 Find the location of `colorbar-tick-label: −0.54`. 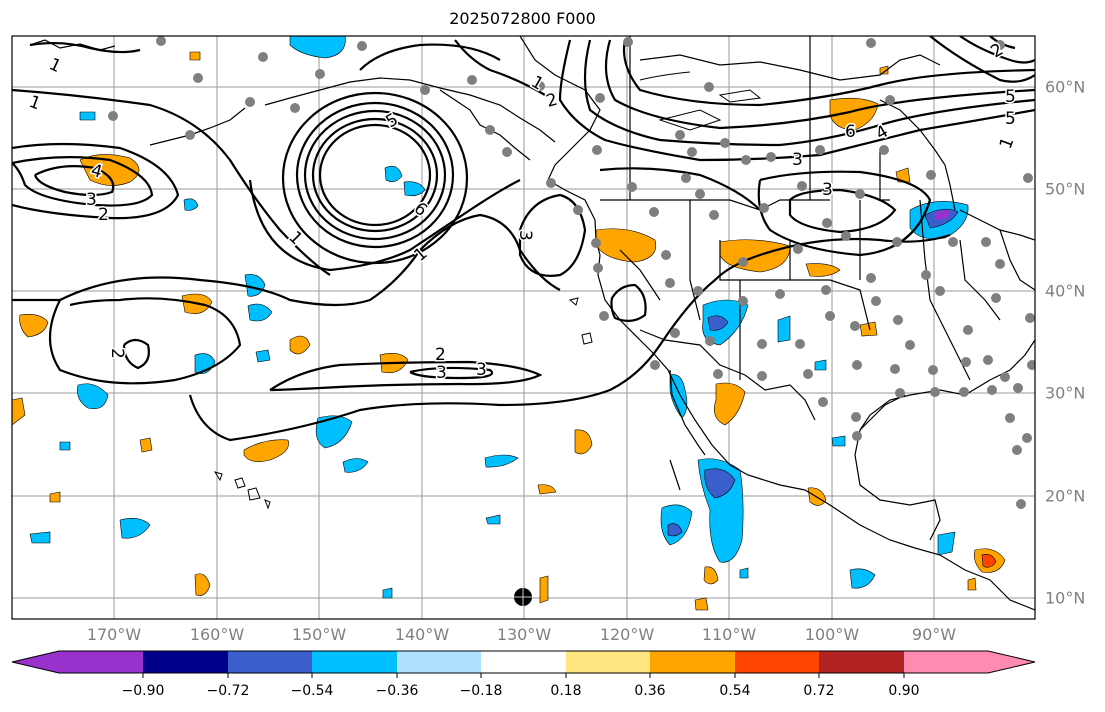

colorbar-tick-label: −0.54 is located at coordinates (312, 691).